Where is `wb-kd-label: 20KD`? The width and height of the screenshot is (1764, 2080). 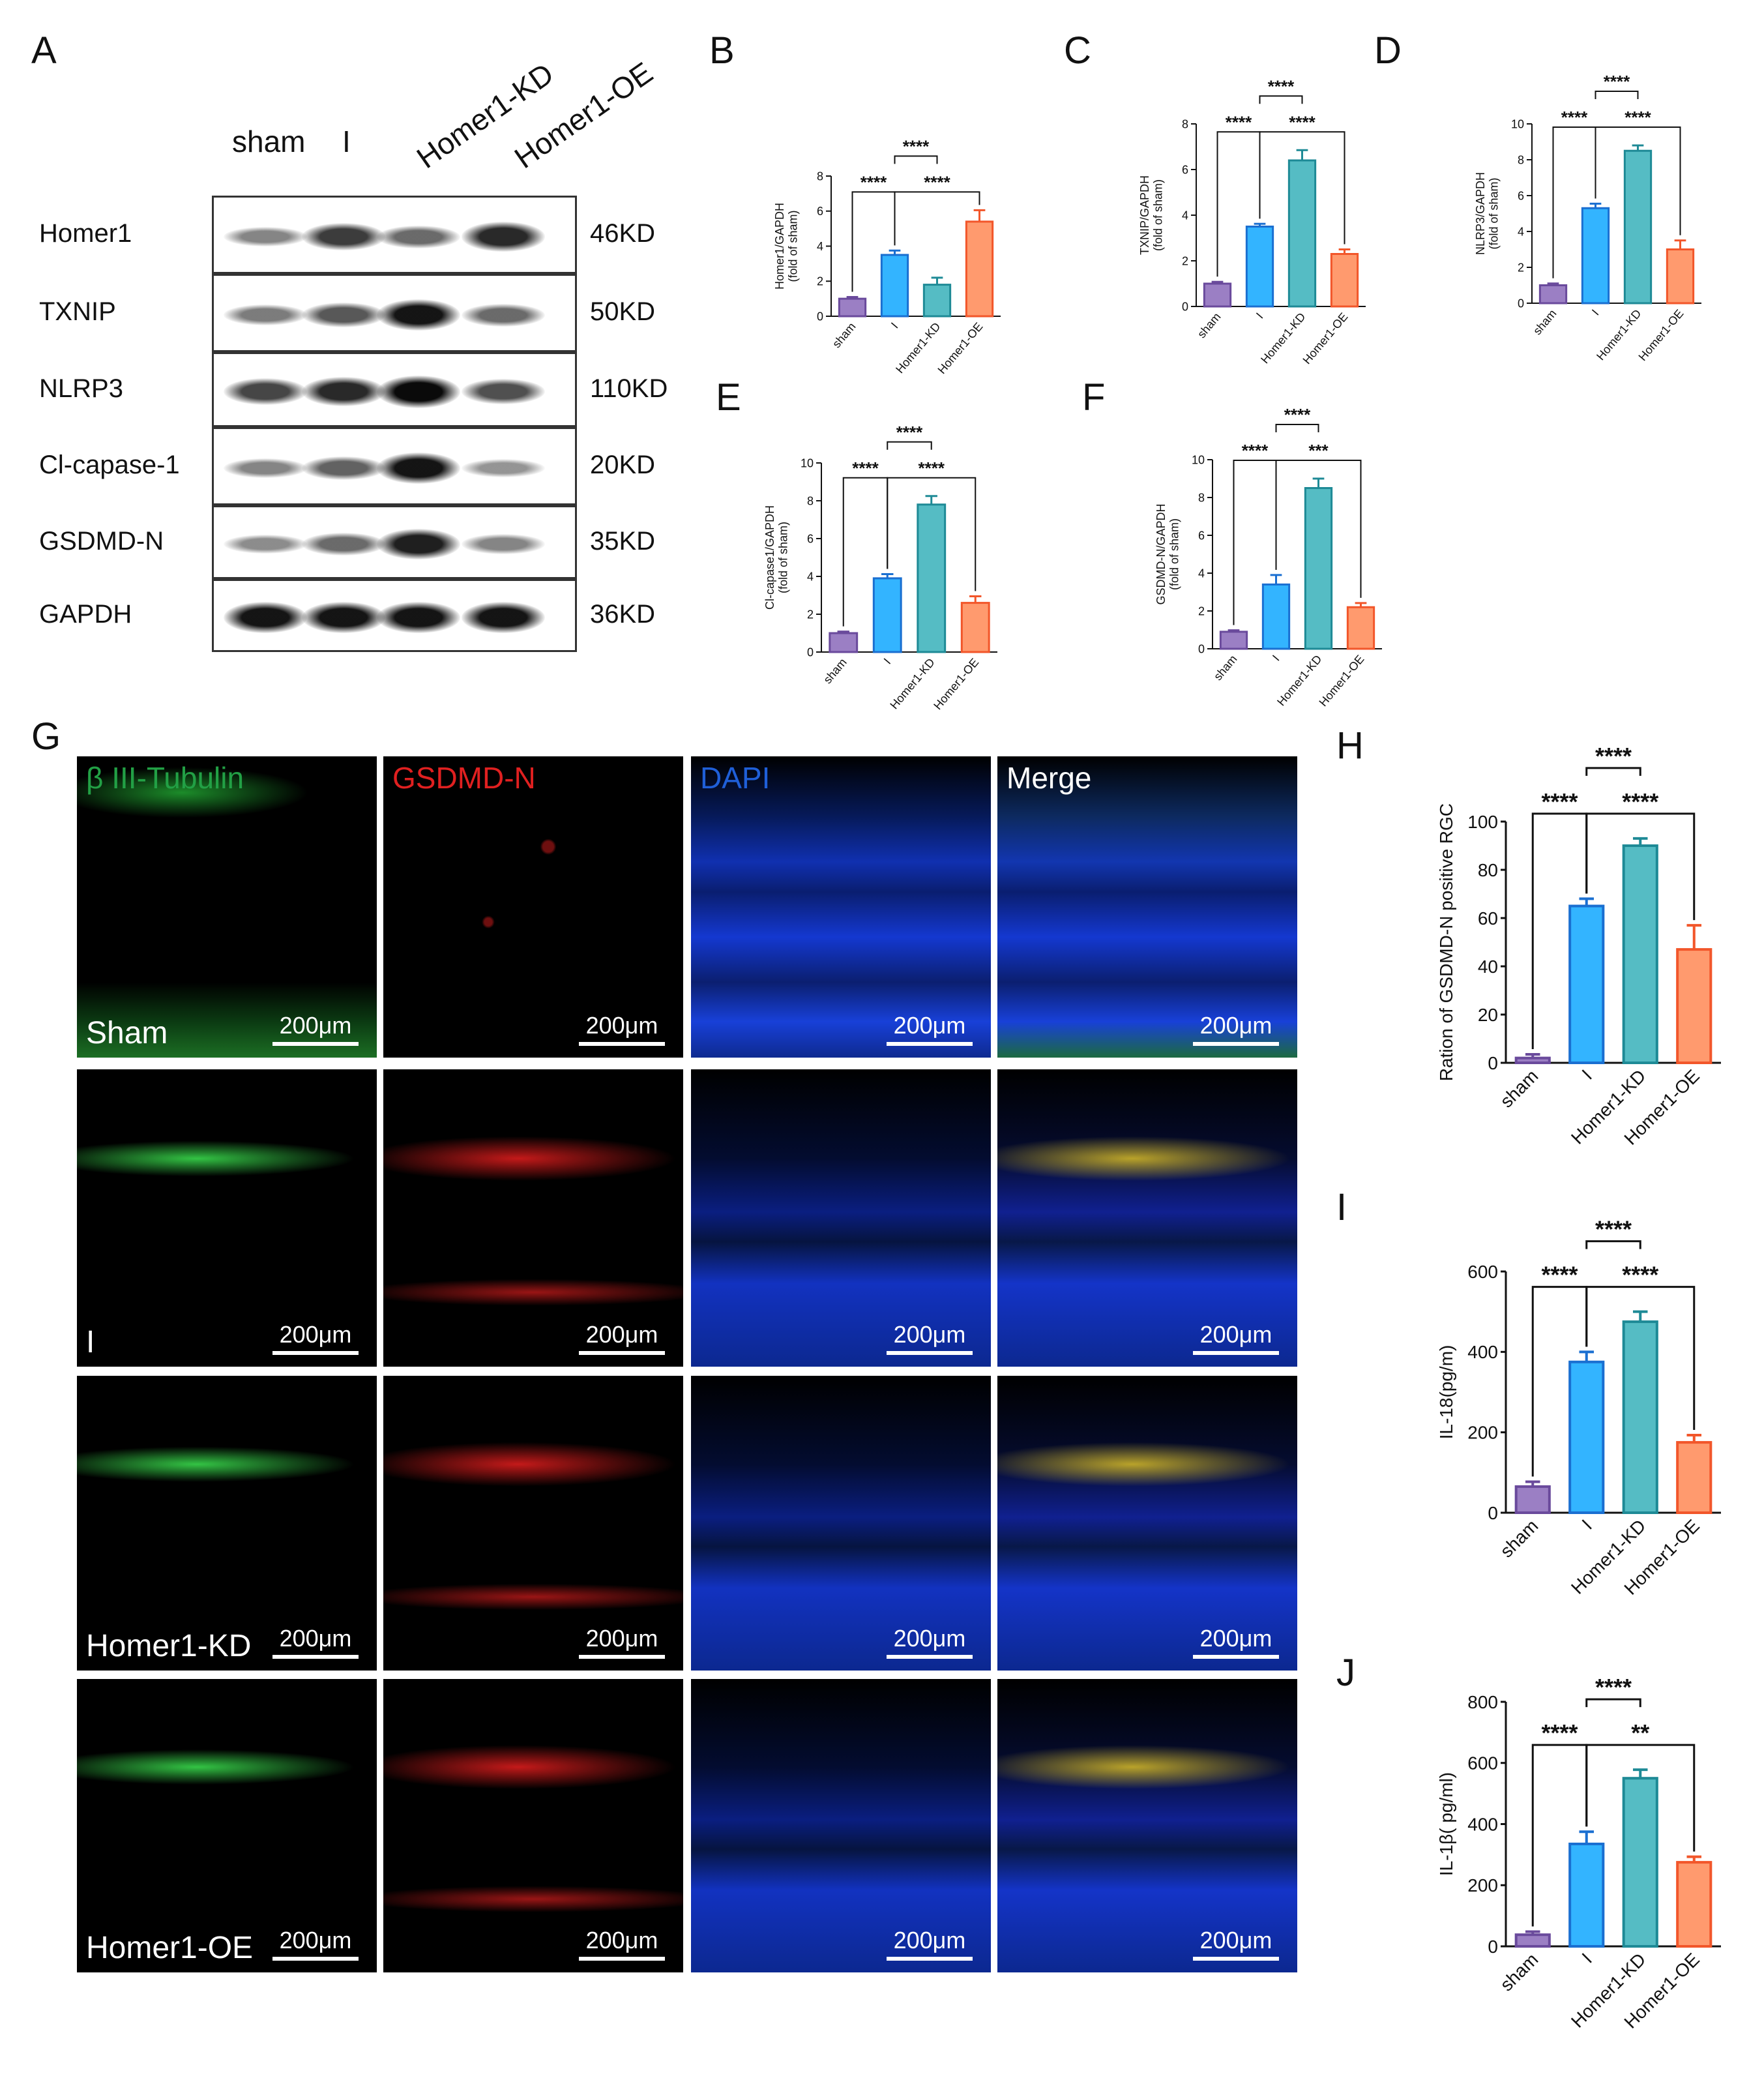
wb-kd-label: 20KD is located at coordinates (623, 465).